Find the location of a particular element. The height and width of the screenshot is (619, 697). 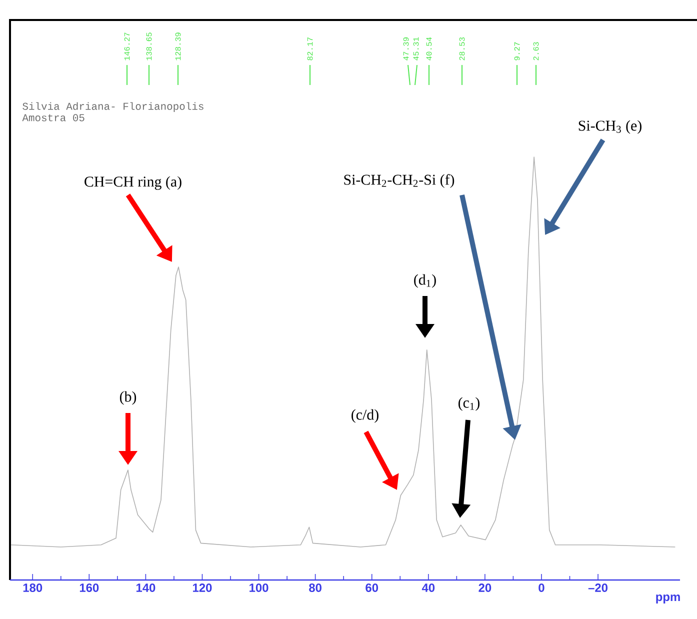

x-tick-label: 160 is located at coordinates (89, 588).